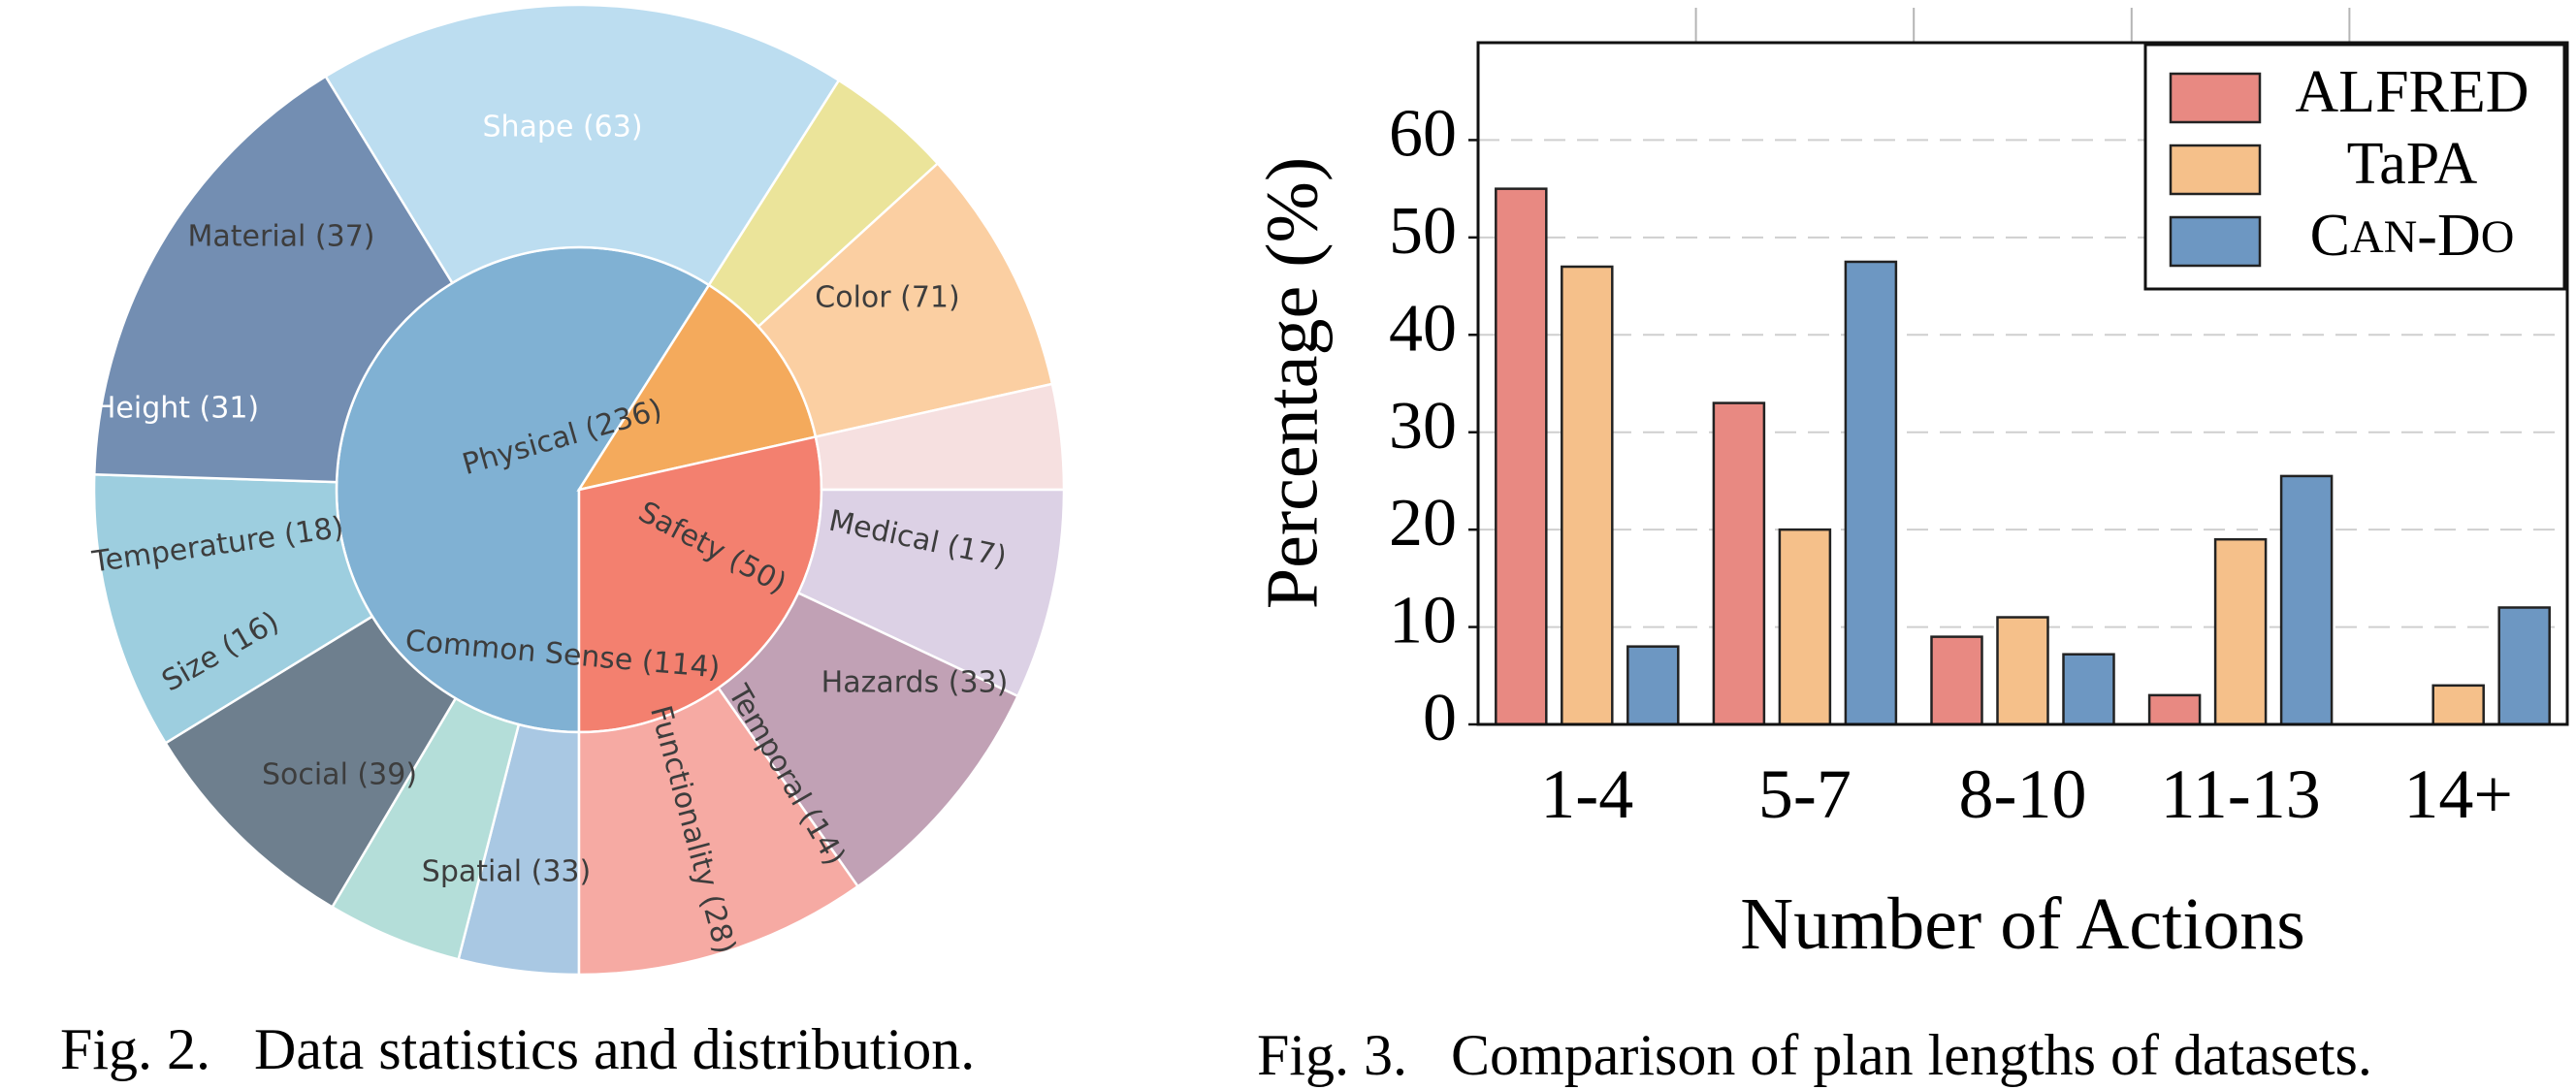  I want to click on y-axis-label: Percentage (%), so click(1292, 383).